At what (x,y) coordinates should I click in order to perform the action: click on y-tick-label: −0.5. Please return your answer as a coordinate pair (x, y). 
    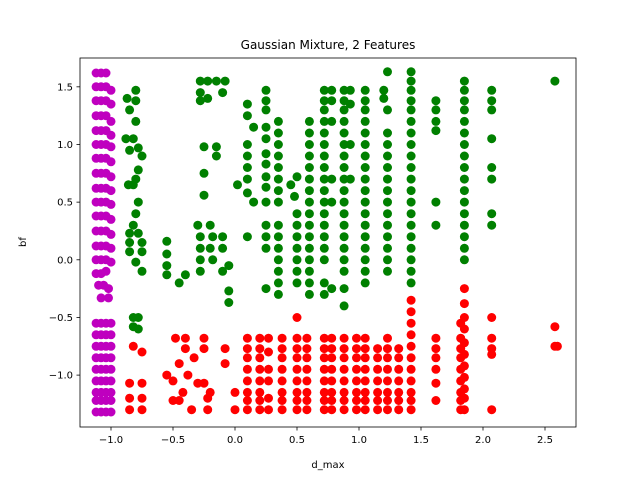
    Looking at the image, I should click on (61, 318).